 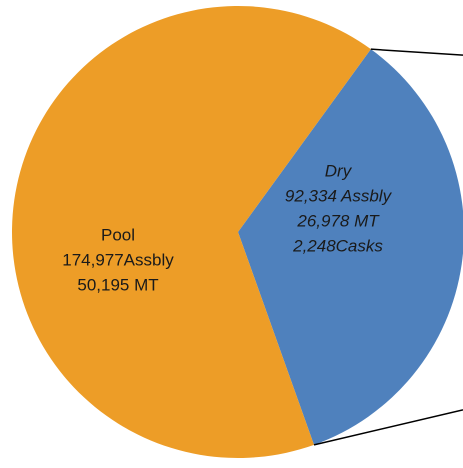 What do you see at coordinates (117, 284) in the screenshot?
I see `slice-label: 50,195 MT` at bounding box center [117, 284].